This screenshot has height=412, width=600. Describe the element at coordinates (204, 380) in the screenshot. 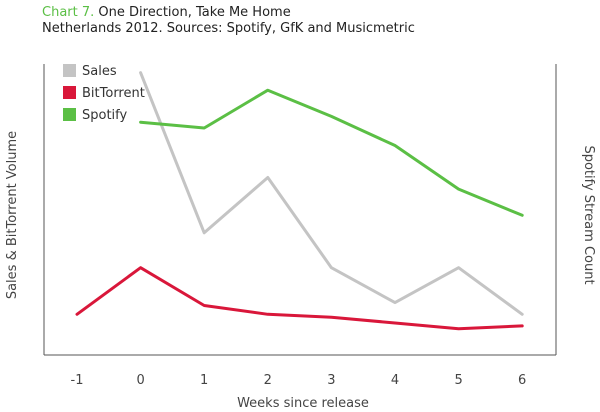

I see `x-tick-label: 1` at that location.